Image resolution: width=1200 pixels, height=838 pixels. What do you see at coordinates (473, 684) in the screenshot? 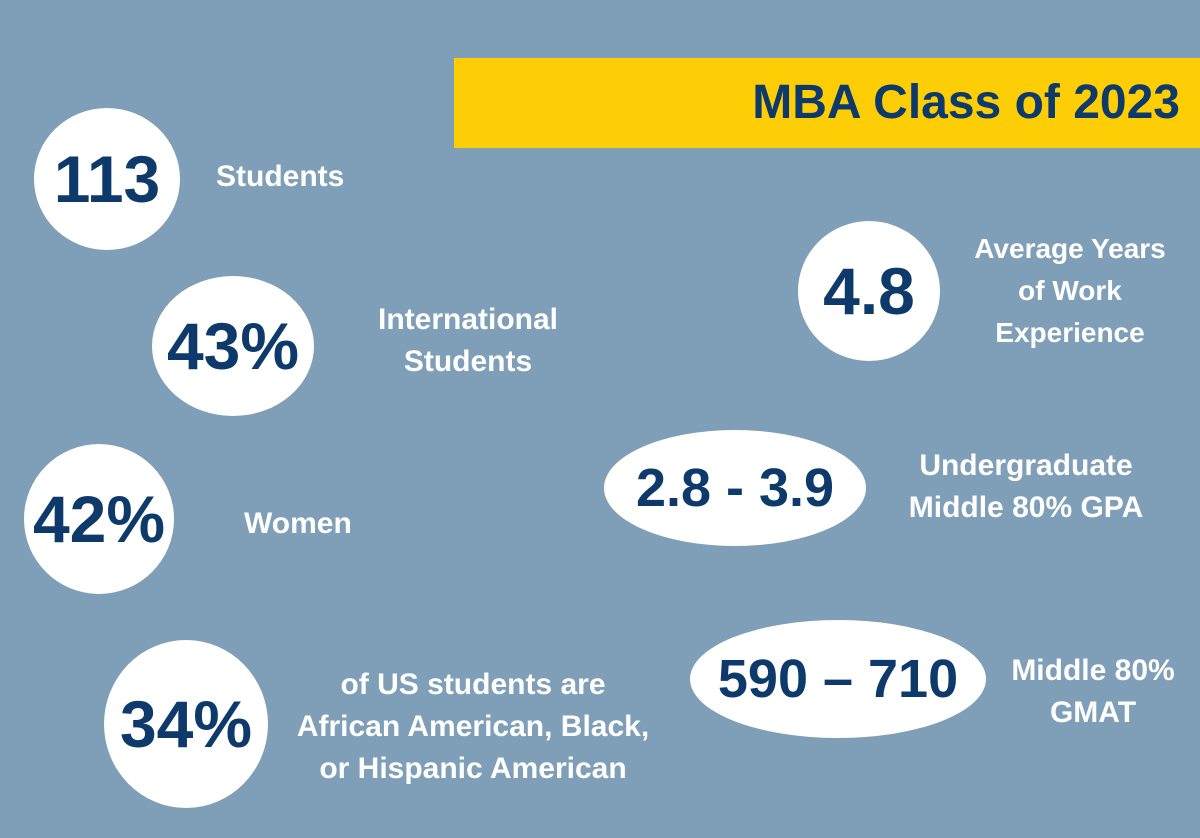
I see `diversity-label-line-1: of US students are` at bounding box center [473, 684].